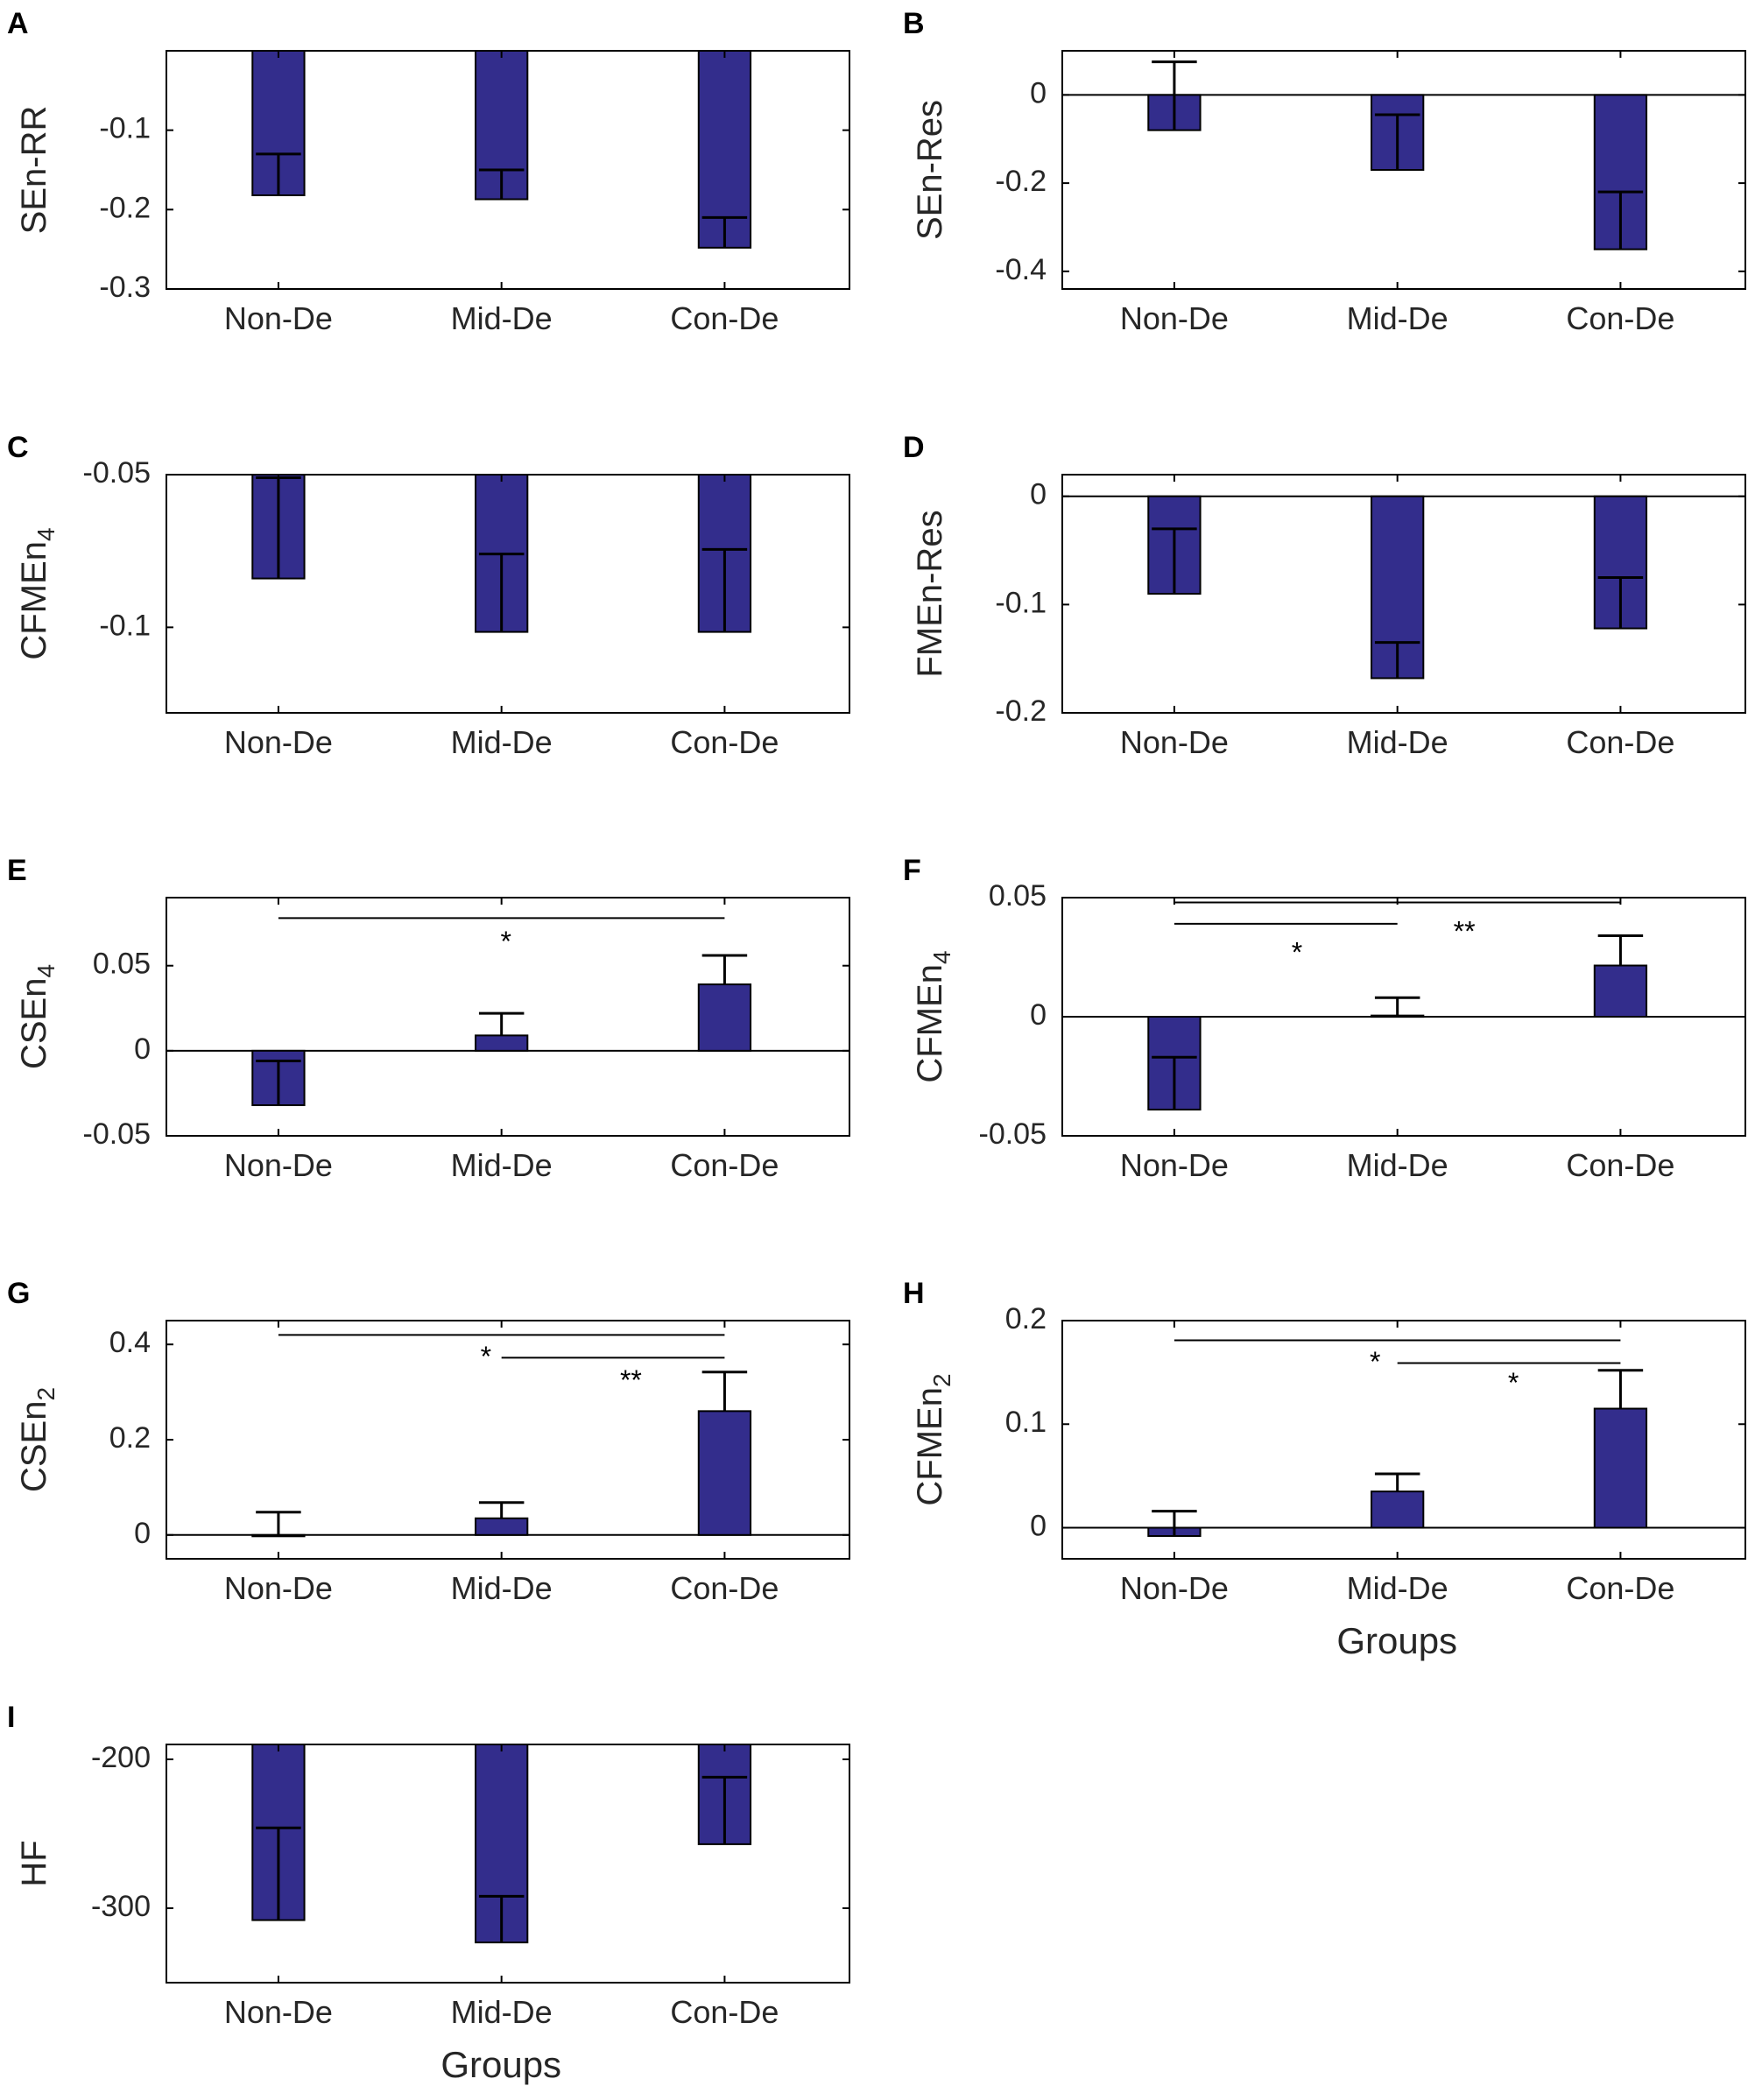  I want to click on axes-box-e, so click(508, 1017).